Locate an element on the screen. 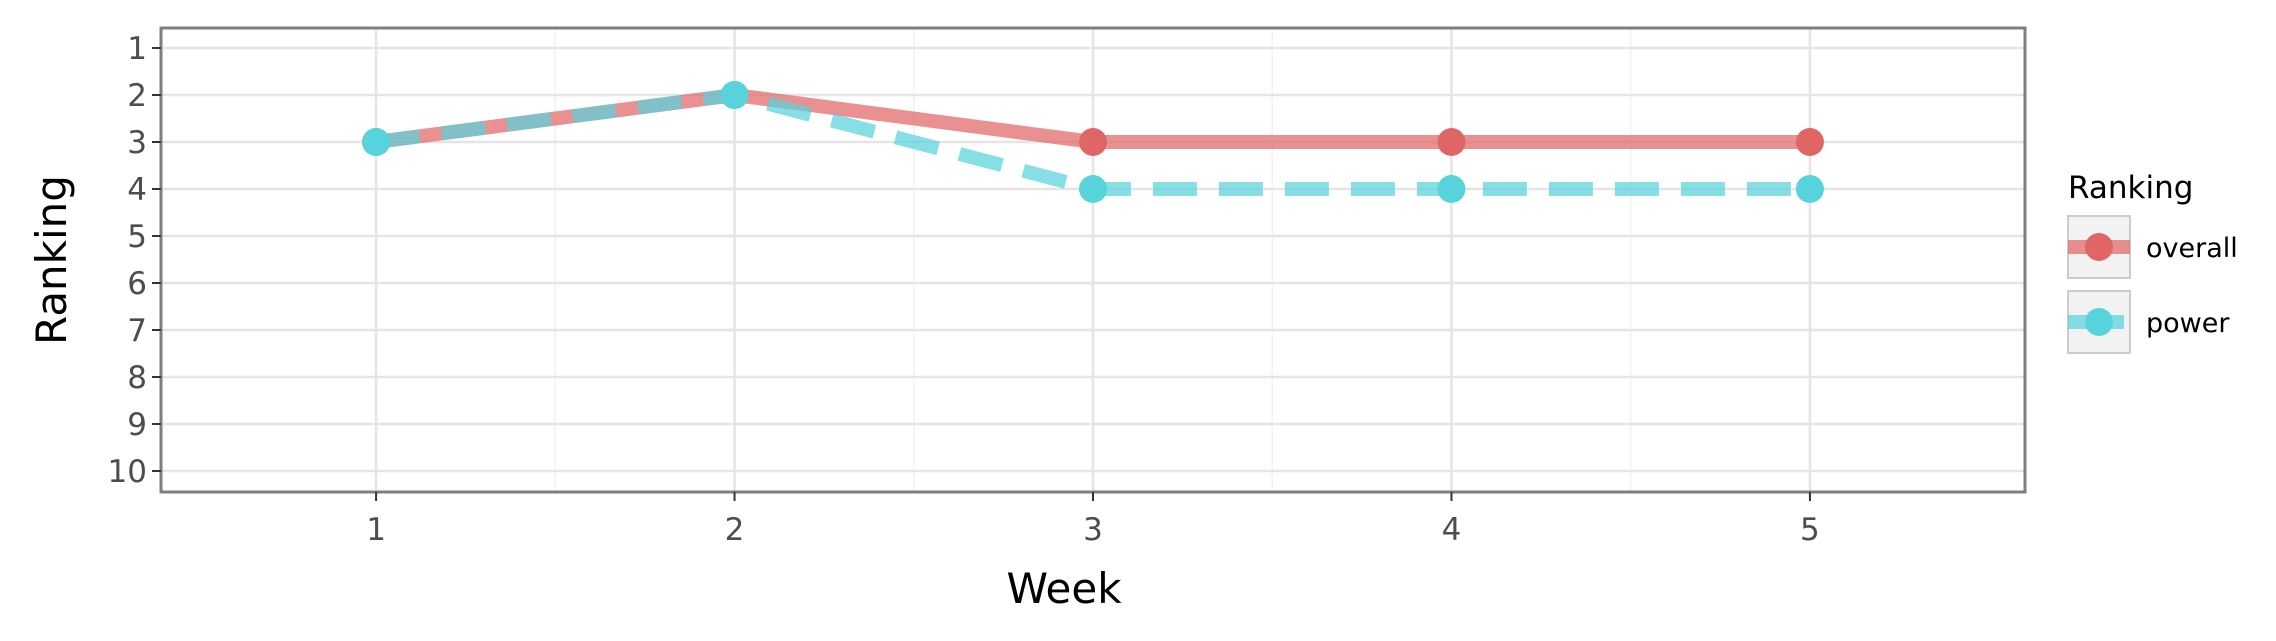  legend-title: Ranking is located at coordinates (2130, 188).